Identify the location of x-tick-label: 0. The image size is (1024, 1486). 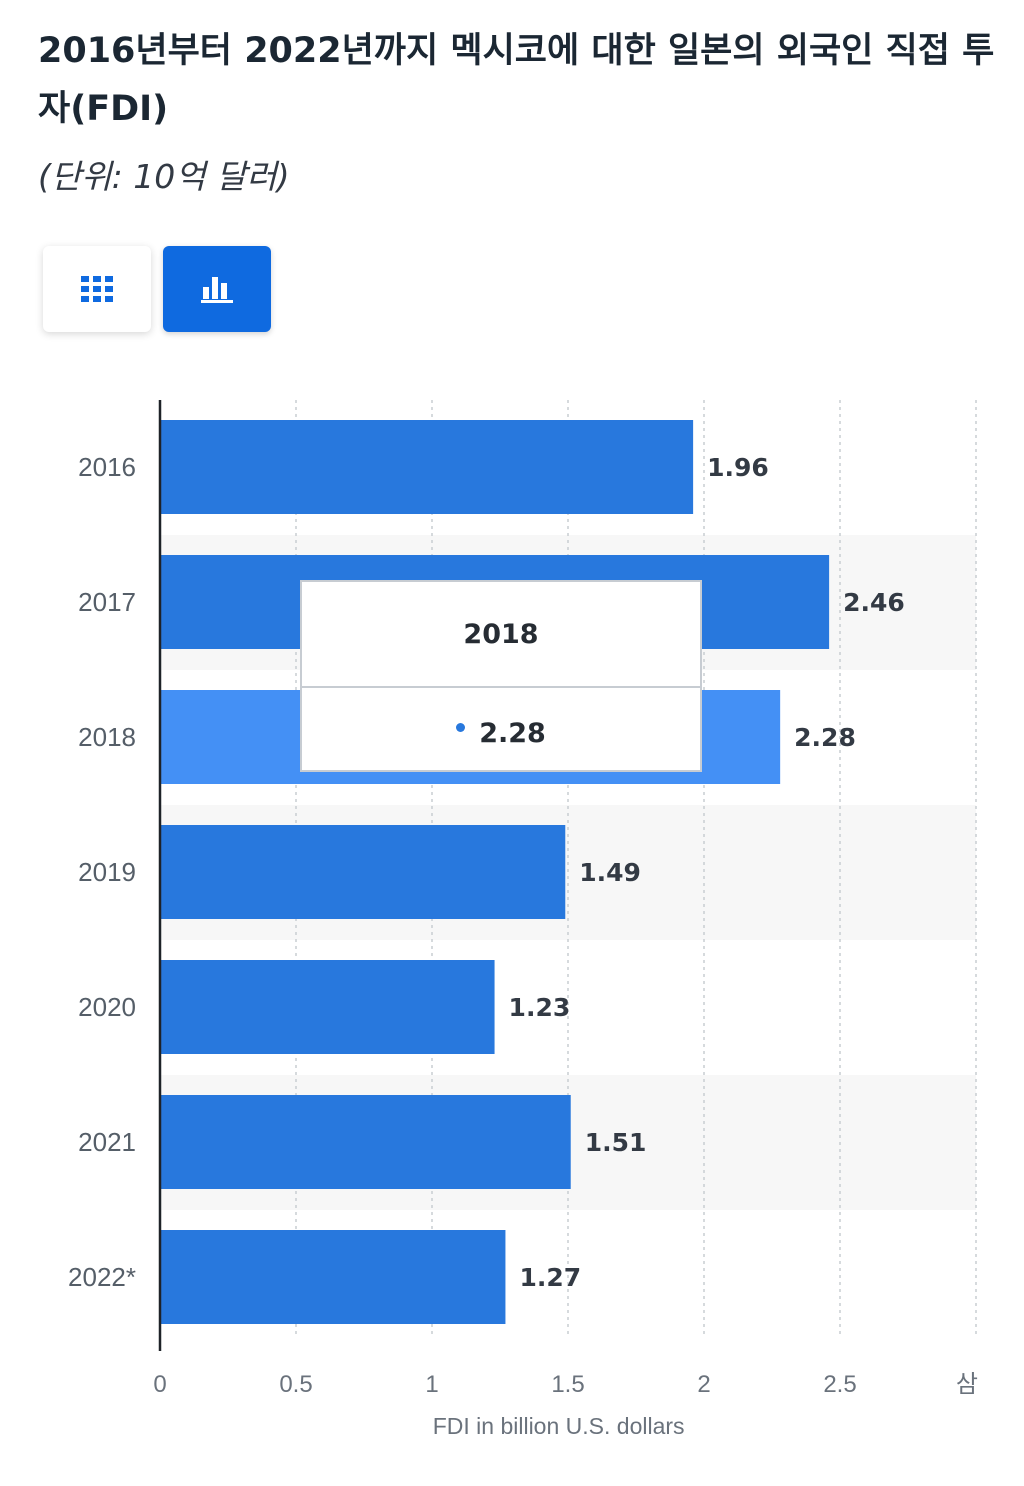
(159, 1384).